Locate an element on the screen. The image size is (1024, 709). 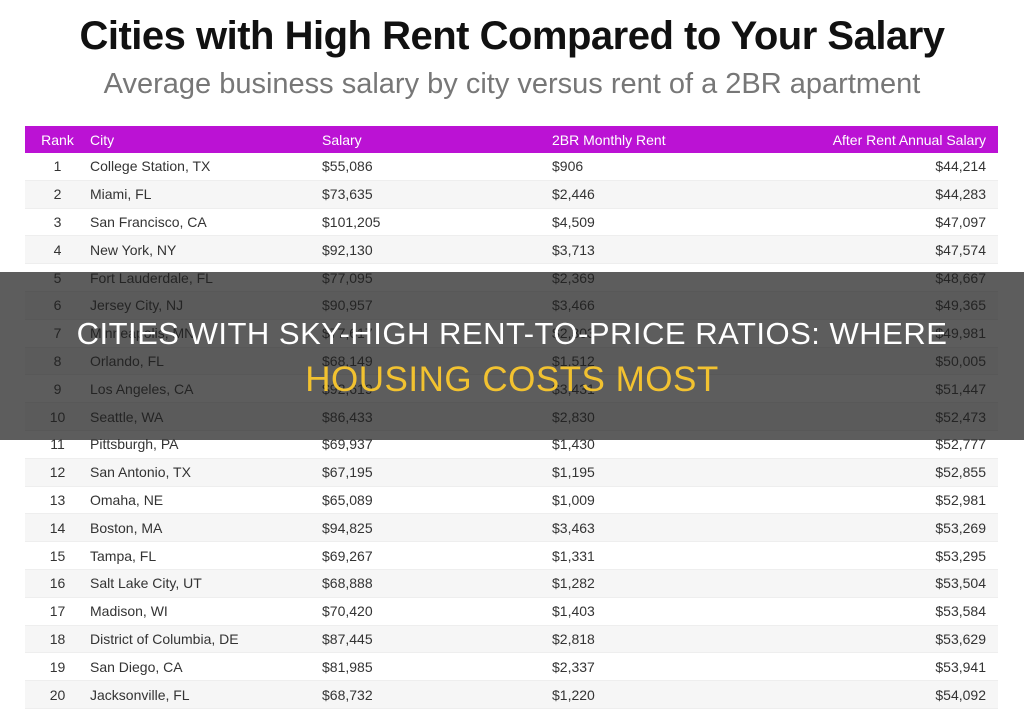
table-cell: $1,403 is located at coordinates (682, 611).